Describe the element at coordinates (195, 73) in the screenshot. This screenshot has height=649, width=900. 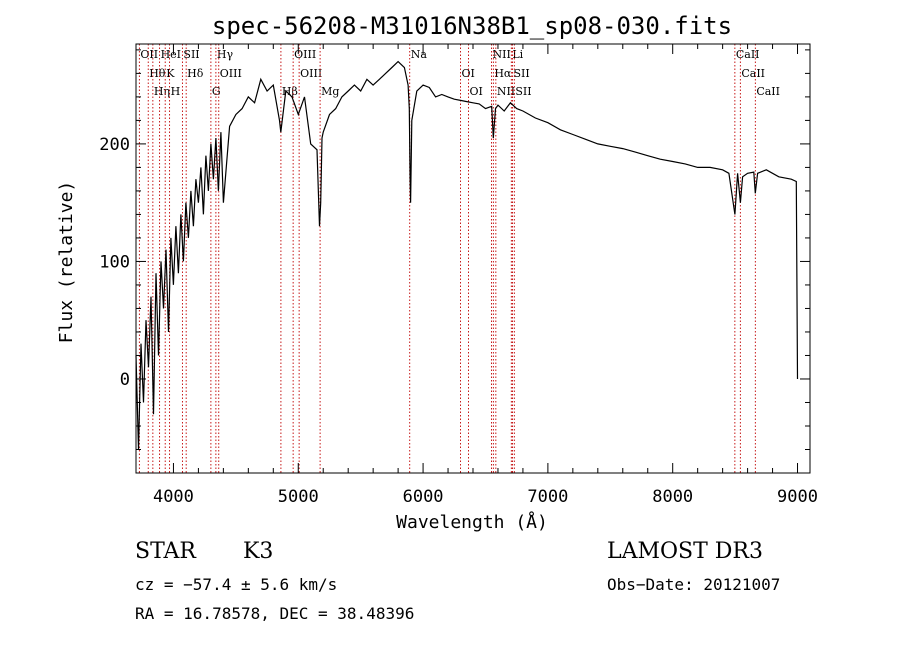
I see `spectral-line-label: Hδ` at that location.